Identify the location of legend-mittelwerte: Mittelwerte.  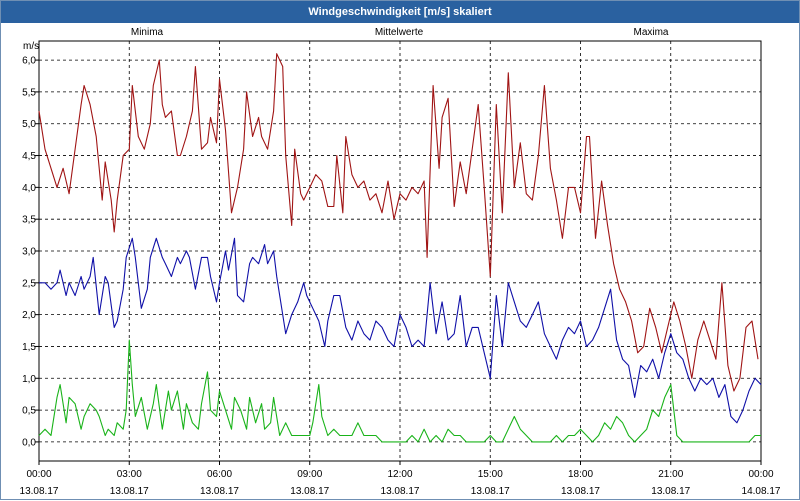
(399, 32).